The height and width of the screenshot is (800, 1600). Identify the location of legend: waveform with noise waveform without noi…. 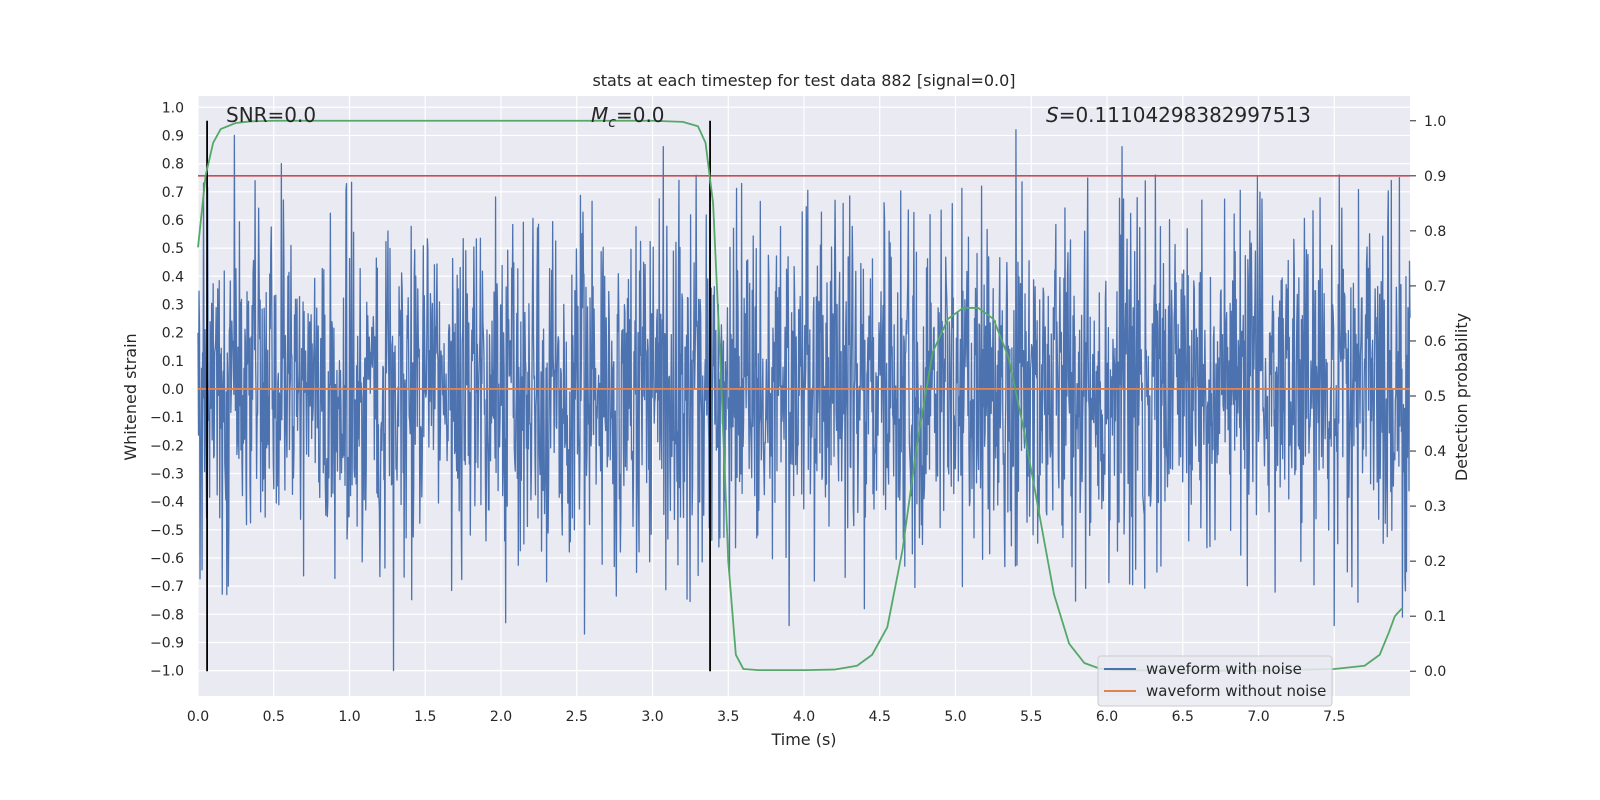
(1215, 681).